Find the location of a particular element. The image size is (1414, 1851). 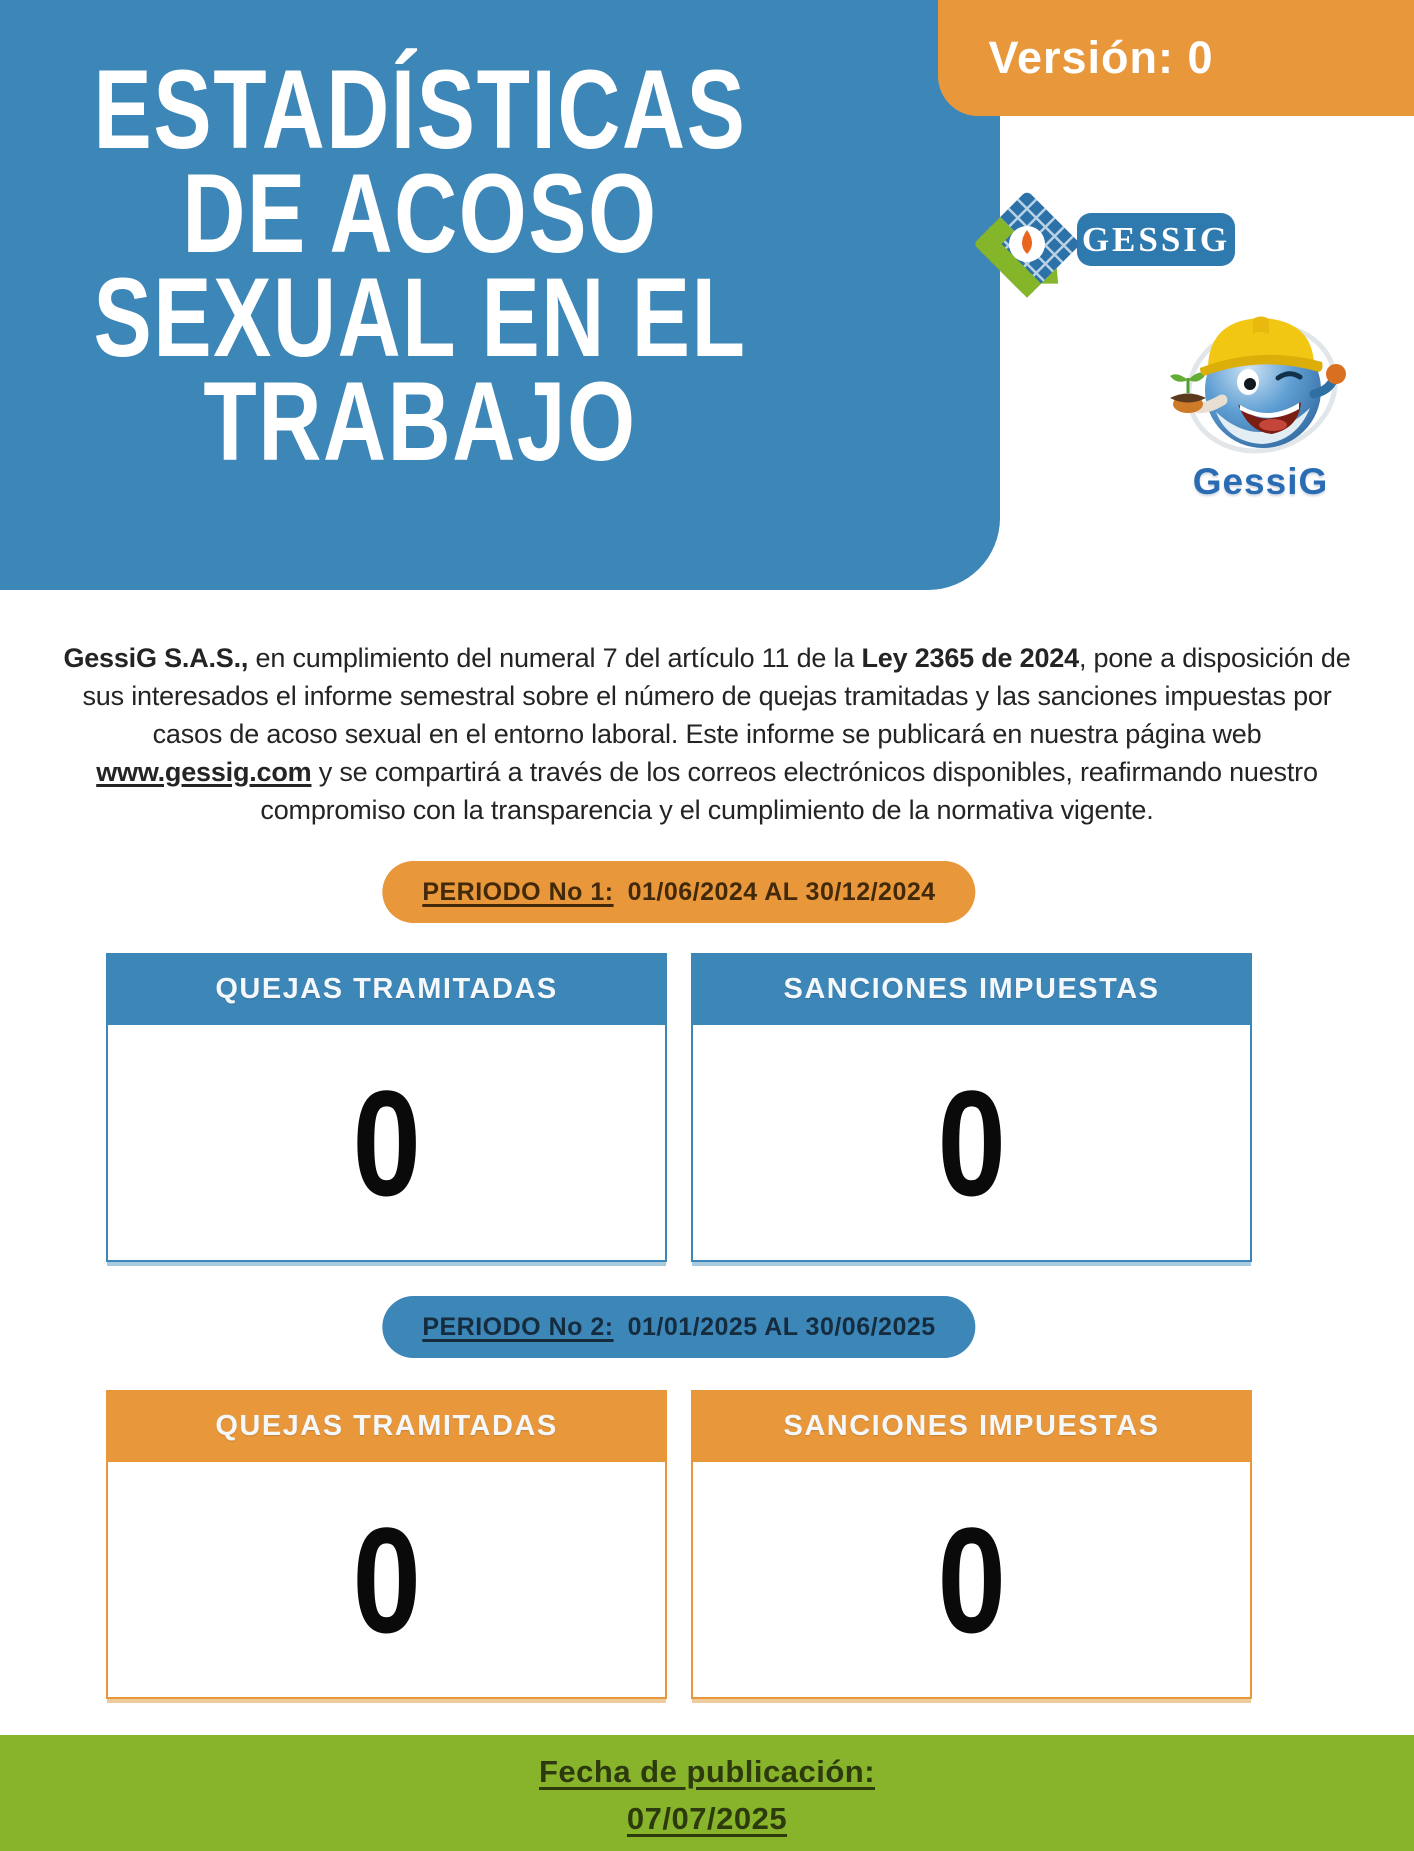

gessig-mascot: GessiG is located at coordinates (1260, 397).